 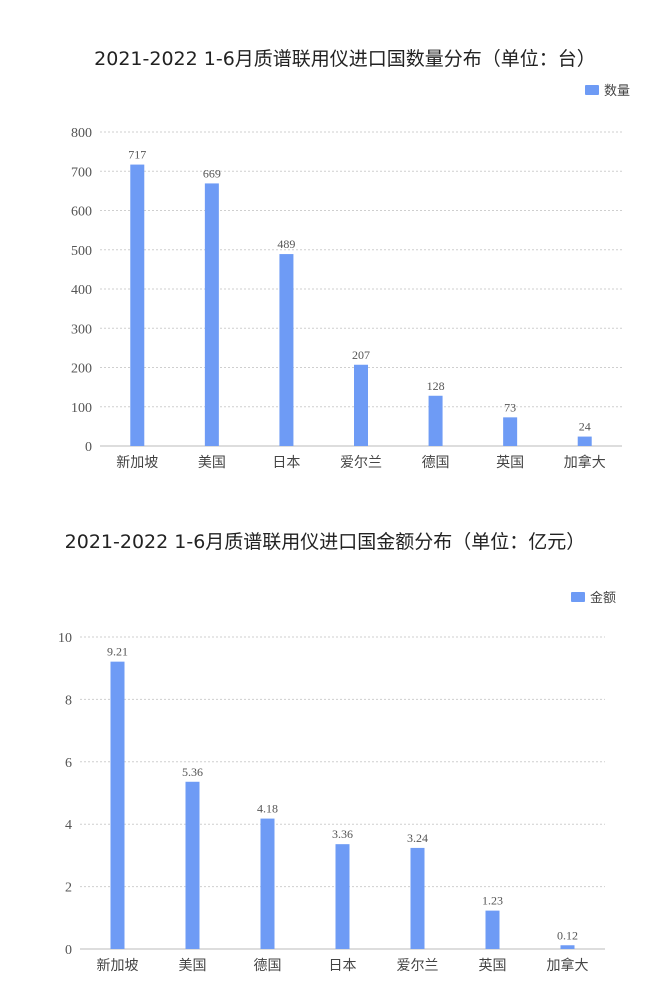 I want to click on y-tick-label: 800, so click(x=81, y=133).